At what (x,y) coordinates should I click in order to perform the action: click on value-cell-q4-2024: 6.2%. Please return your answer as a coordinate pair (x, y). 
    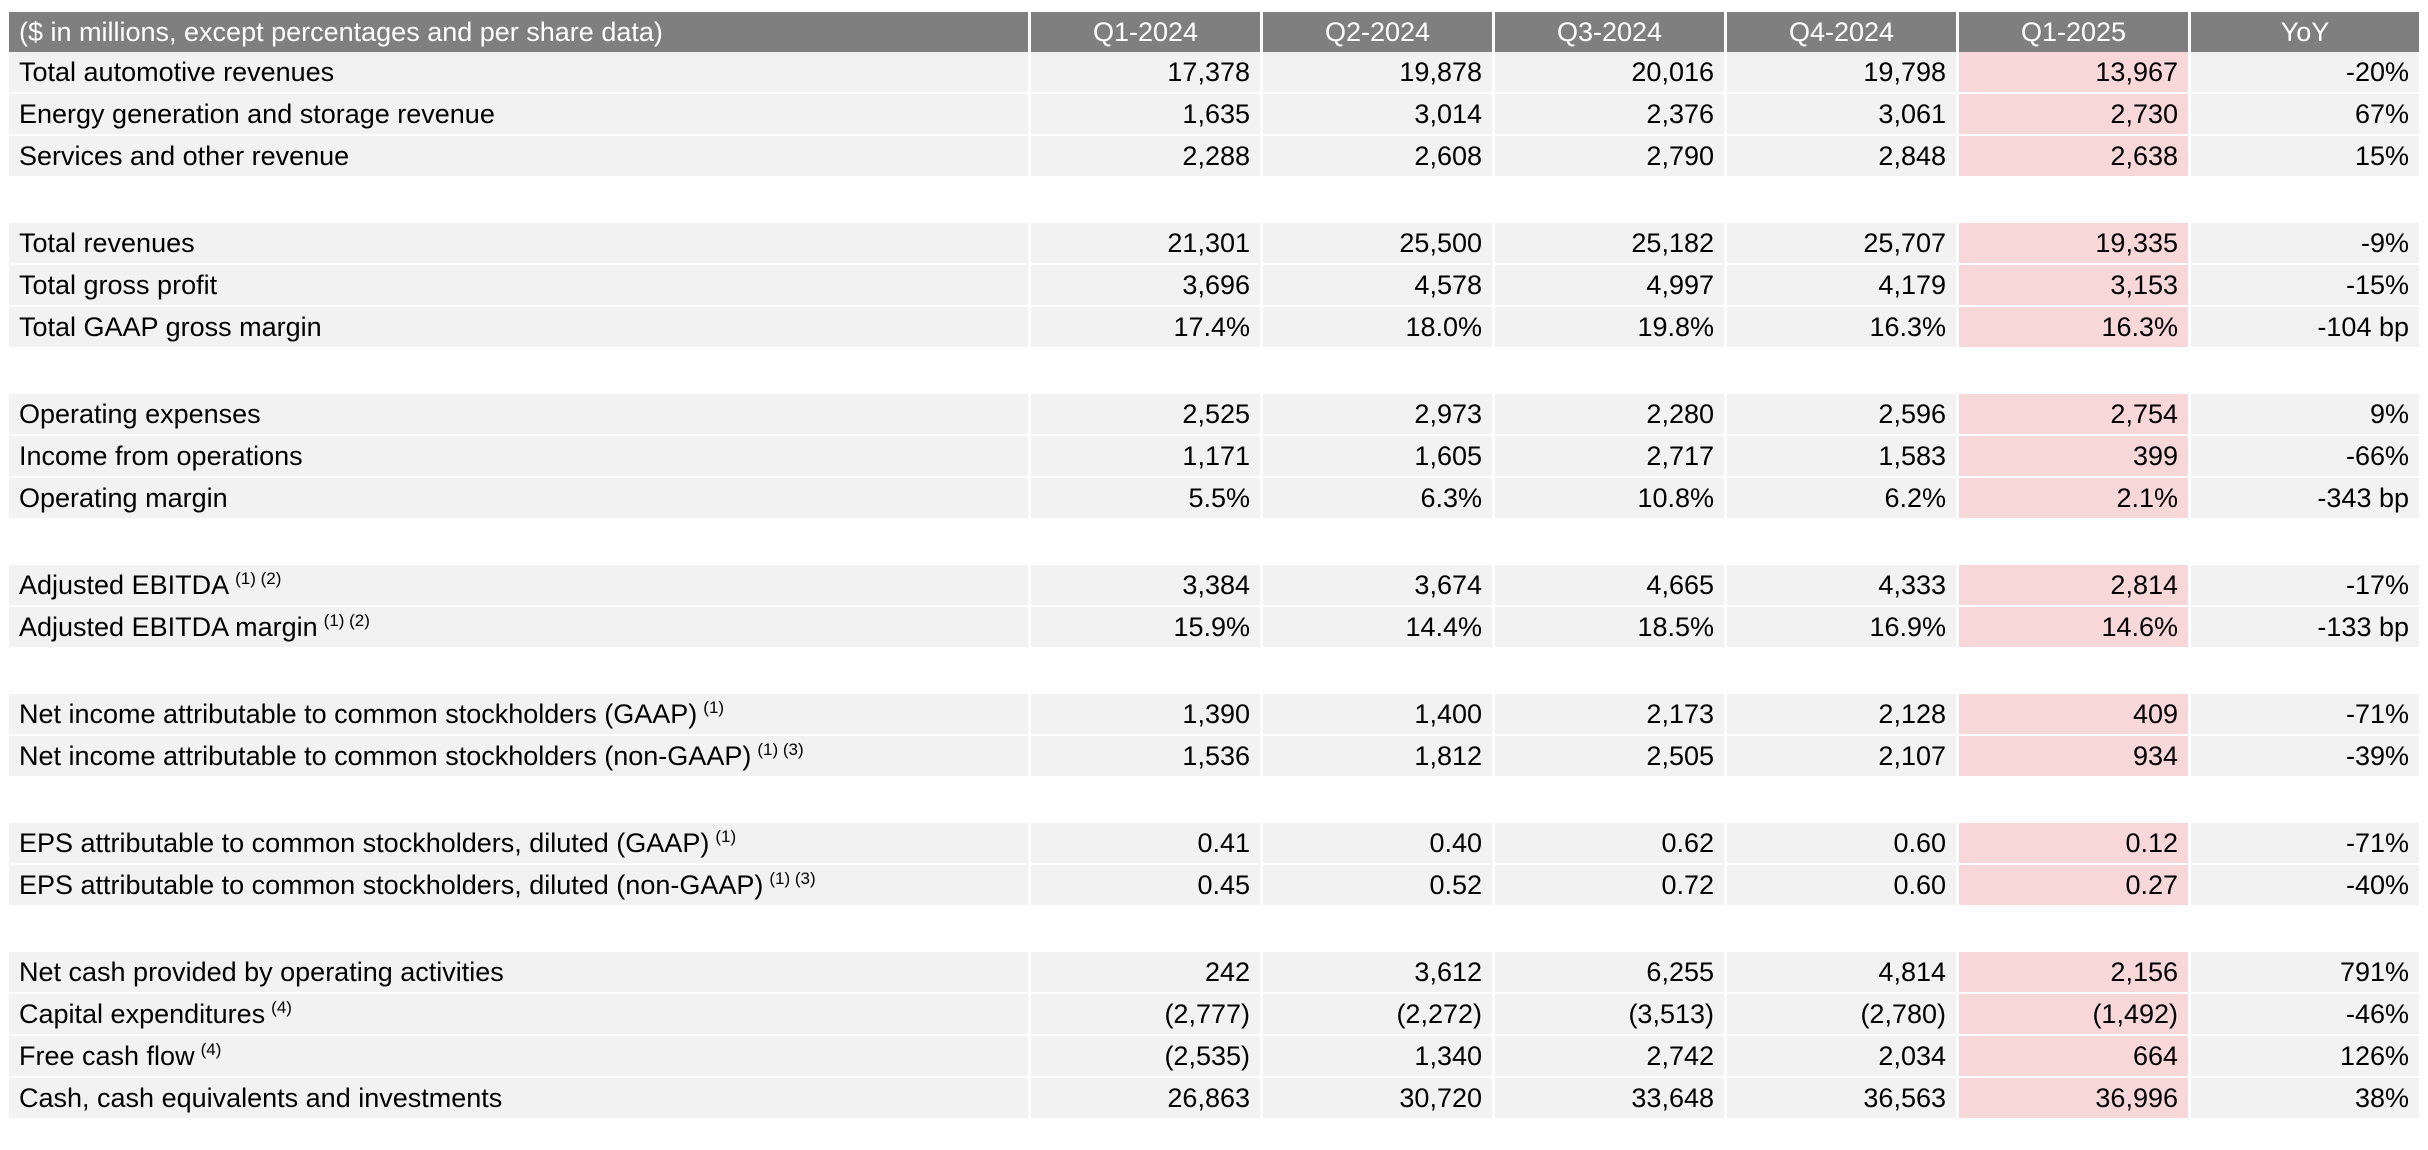
    Looking at the image, I should click on (1843, 499).